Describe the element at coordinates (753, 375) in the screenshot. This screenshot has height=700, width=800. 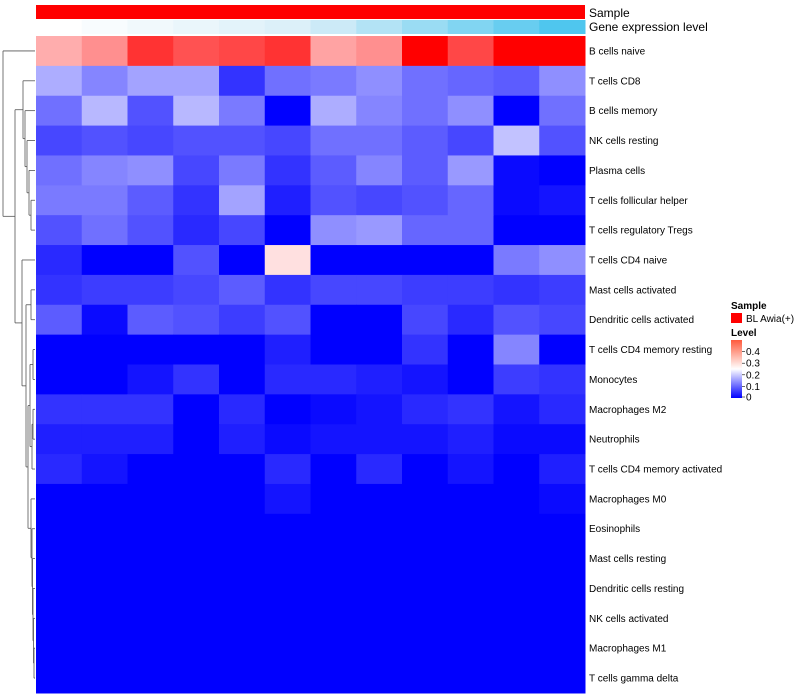
I see `legend-tick-label: 0.2` at that location.